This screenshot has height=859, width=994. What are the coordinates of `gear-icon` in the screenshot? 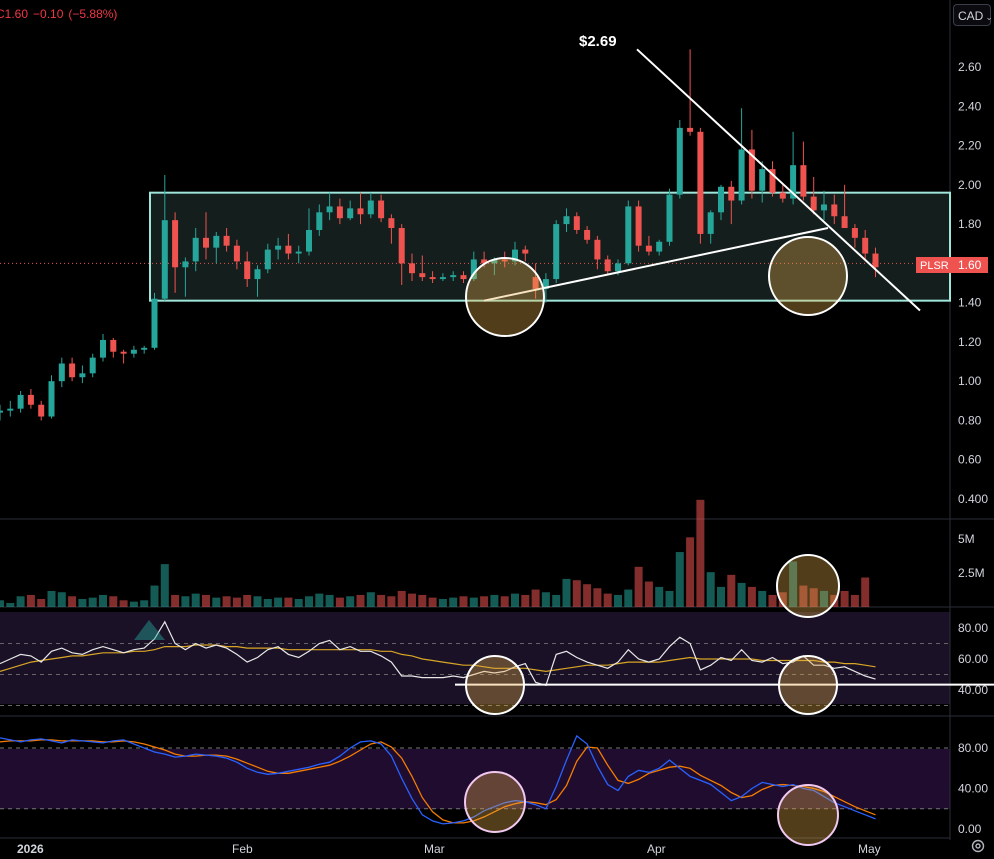 It's located at (978, 846).